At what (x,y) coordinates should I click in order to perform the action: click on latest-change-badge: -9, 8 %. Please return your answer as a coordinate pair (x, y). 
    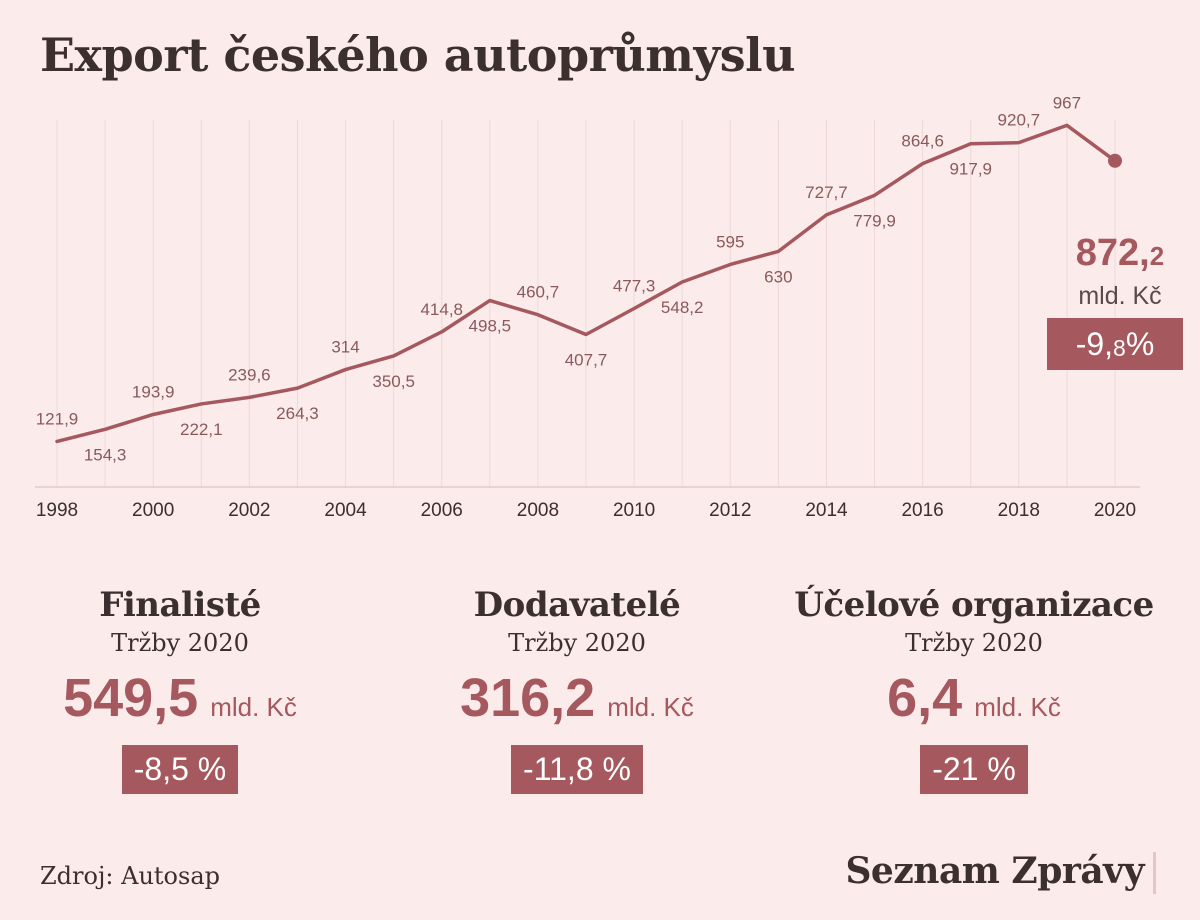
    Looking at the image, I should click on (1115, 344).